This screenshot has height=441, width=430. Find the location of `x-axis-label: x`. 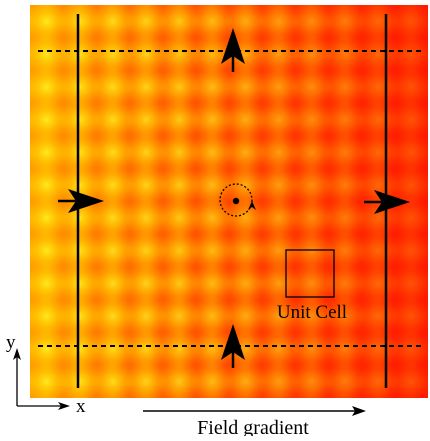

x-axis-label: x is located at coordinates (81, 406).